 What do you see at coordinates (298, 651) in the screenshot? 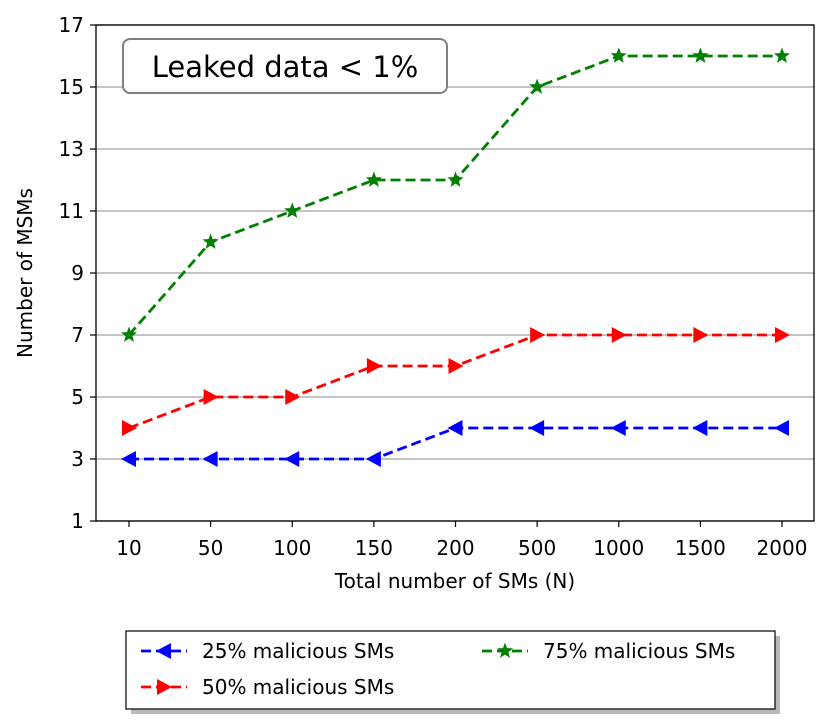
I see `legend-label: 25% malicious SMs` at bounding box center [298, 651].